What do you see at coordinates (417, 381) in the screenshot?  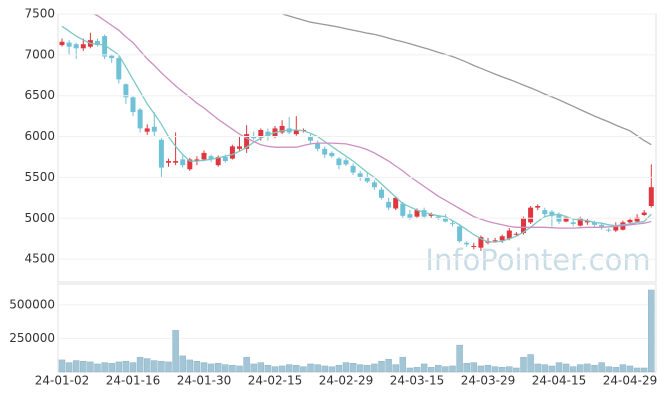 I see `x-tick-label: 24-03-15` at bounding box center [417, 381].